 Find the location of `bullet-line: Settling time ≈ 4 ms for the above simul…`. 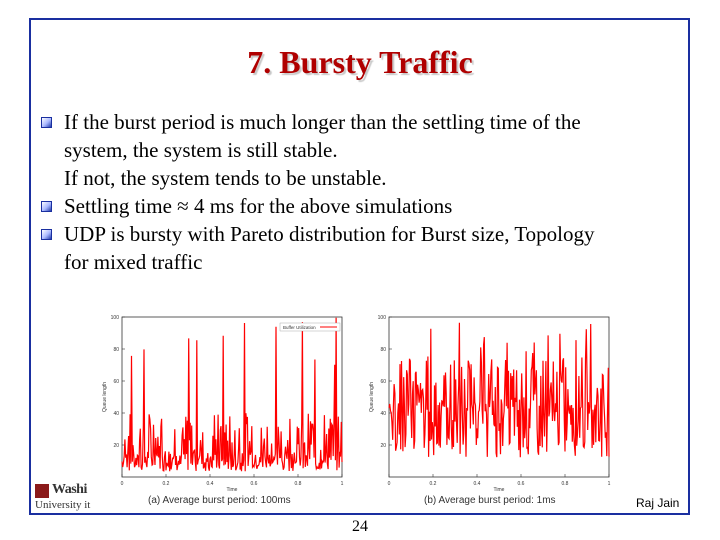

bullet-line: Settling time ≈ 4 ms for the above simul… is located at coordinates (258, 206).